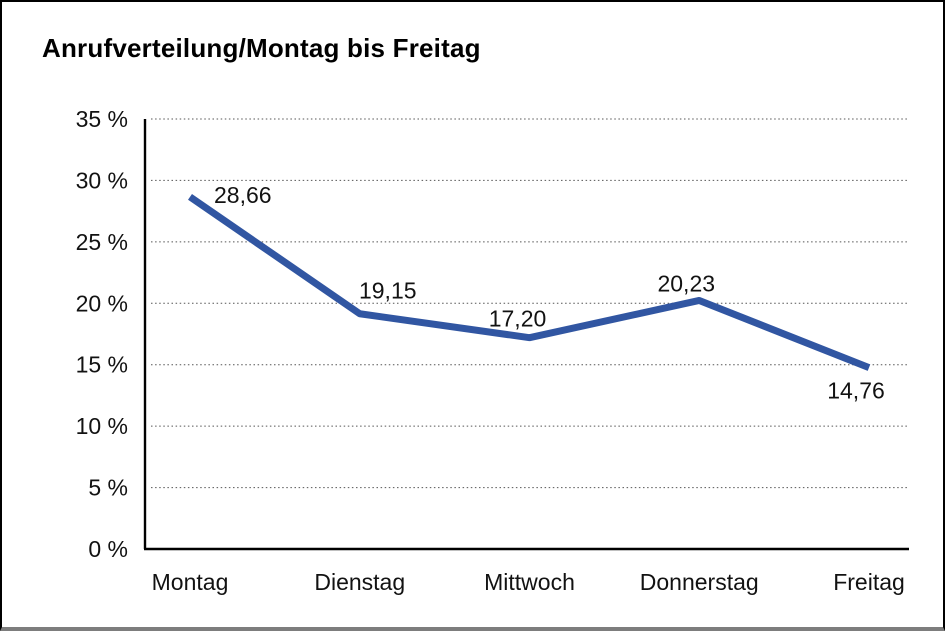 This screenshot has height=631, width=945. What do you see at coordinates (108, 549) in the screenshot?
I see `y-tick-label: 0 %` at bounding box center [108, 549].